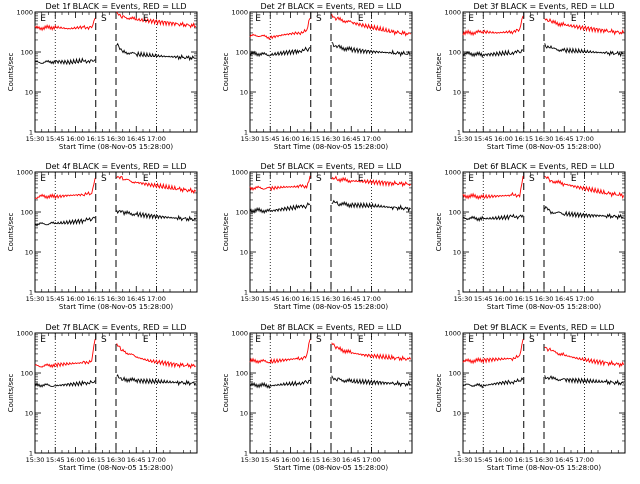 The image size is (640, 484). What do you see at coordinates (543, 327) in the screenshot?
I see `panel-title: Det 9f BLACK = Events, RED = LLD` at bounding box center [543, 327].